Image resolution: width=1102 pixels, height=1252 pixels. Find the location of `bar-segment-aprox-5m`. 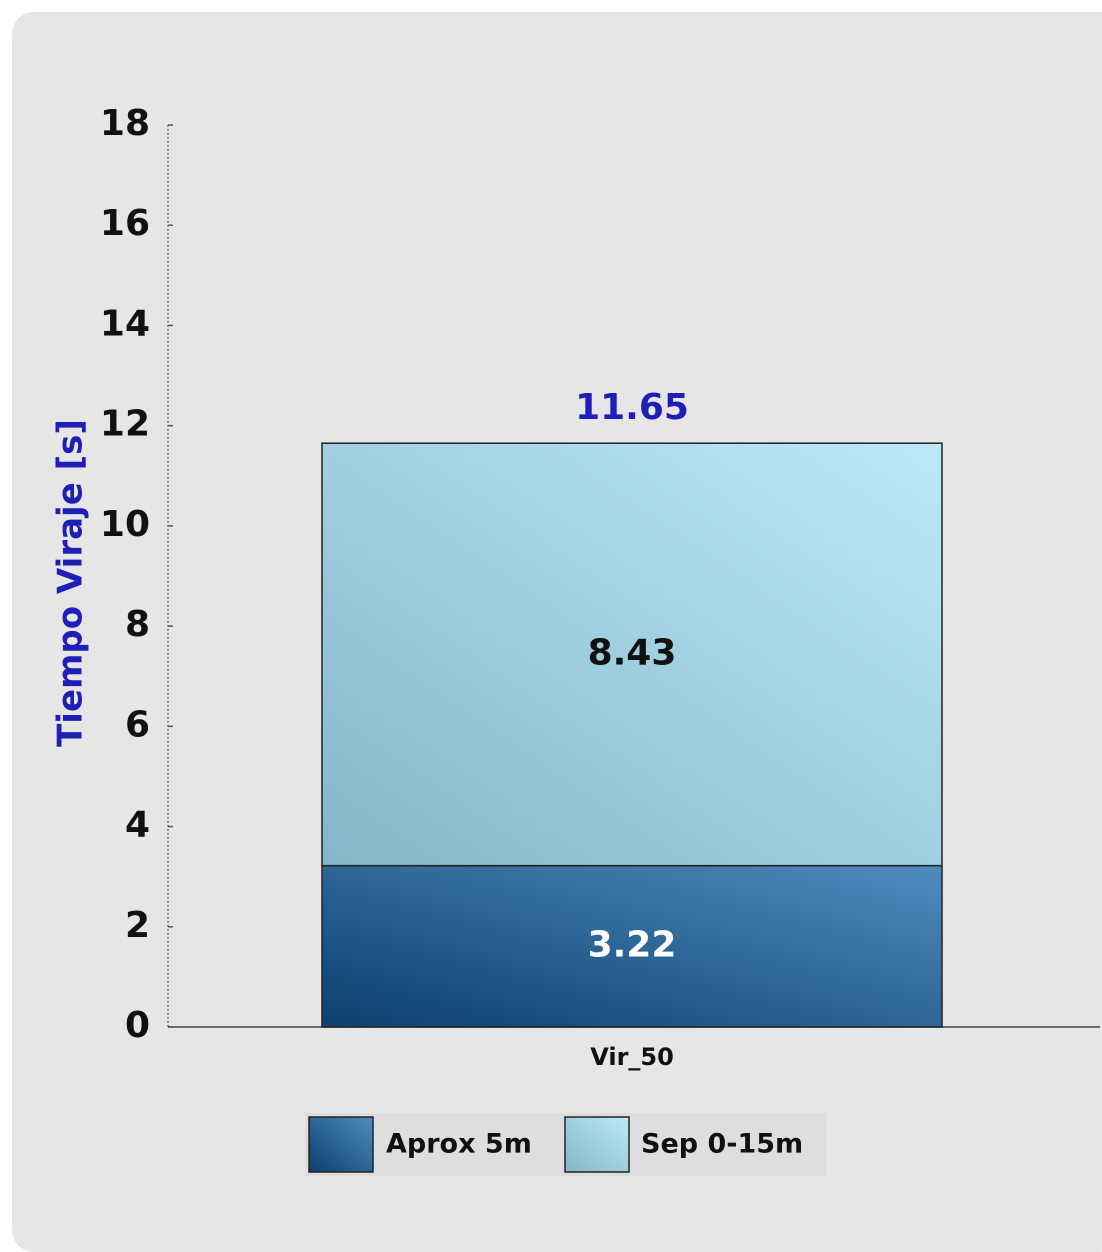

bar-segment-aprox-5m is located at coordinates (632, 946).